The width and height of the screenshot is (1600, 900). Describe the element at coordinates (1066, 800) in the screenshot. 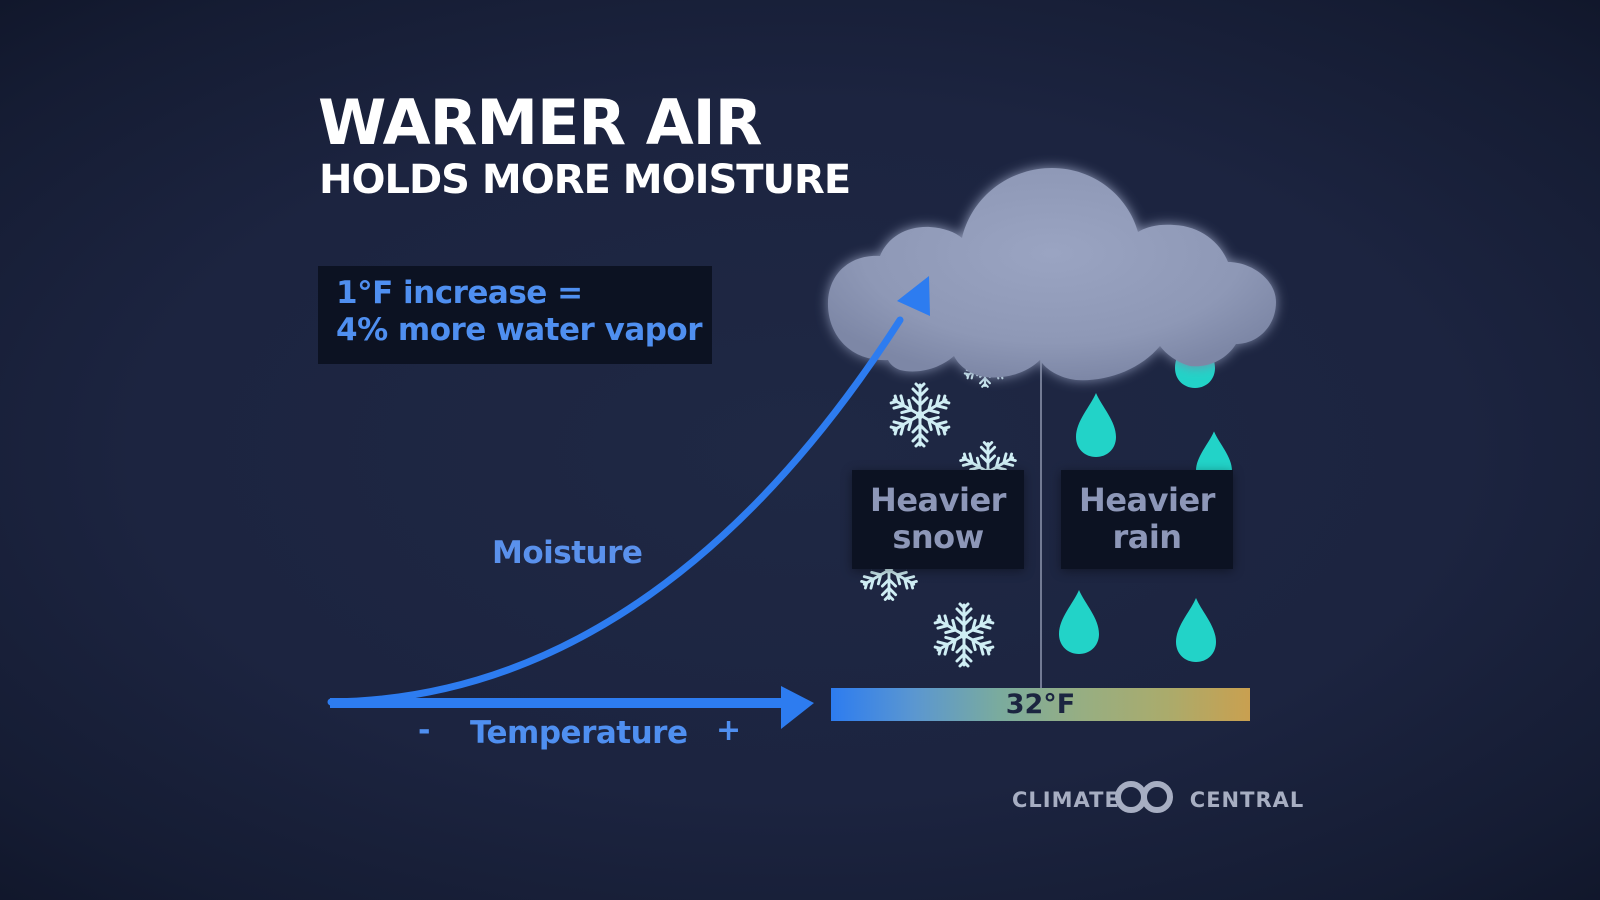

I see `logo-text-left: CLIMATE` at that location.